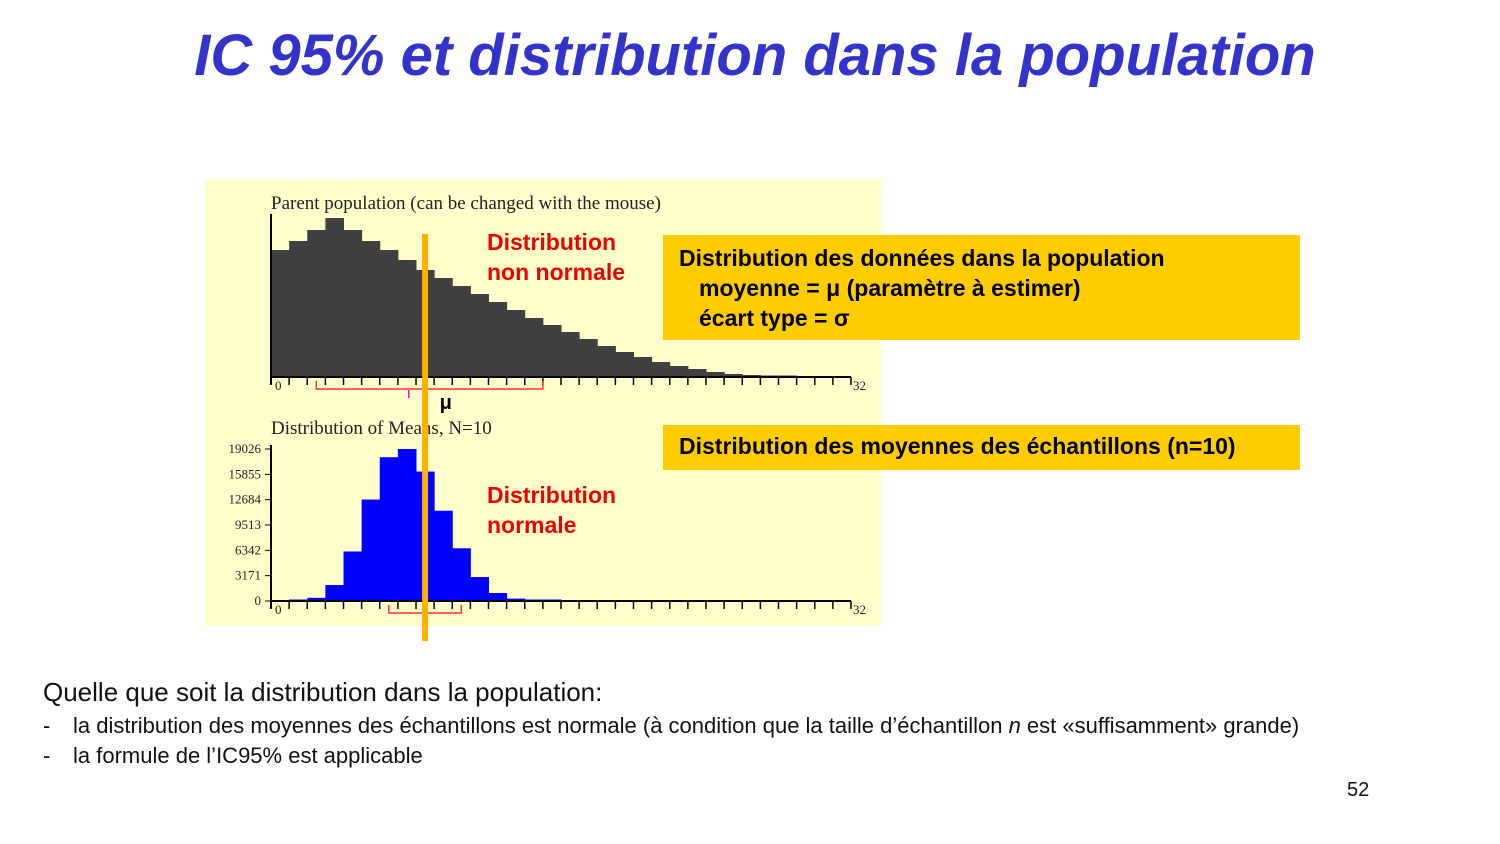 Image resolution: width=1500 pixels, height=844 pixels. Describe the element at coordinates (245, 448) in the screenshot. I see `y-tick-label: 19026` at that location.